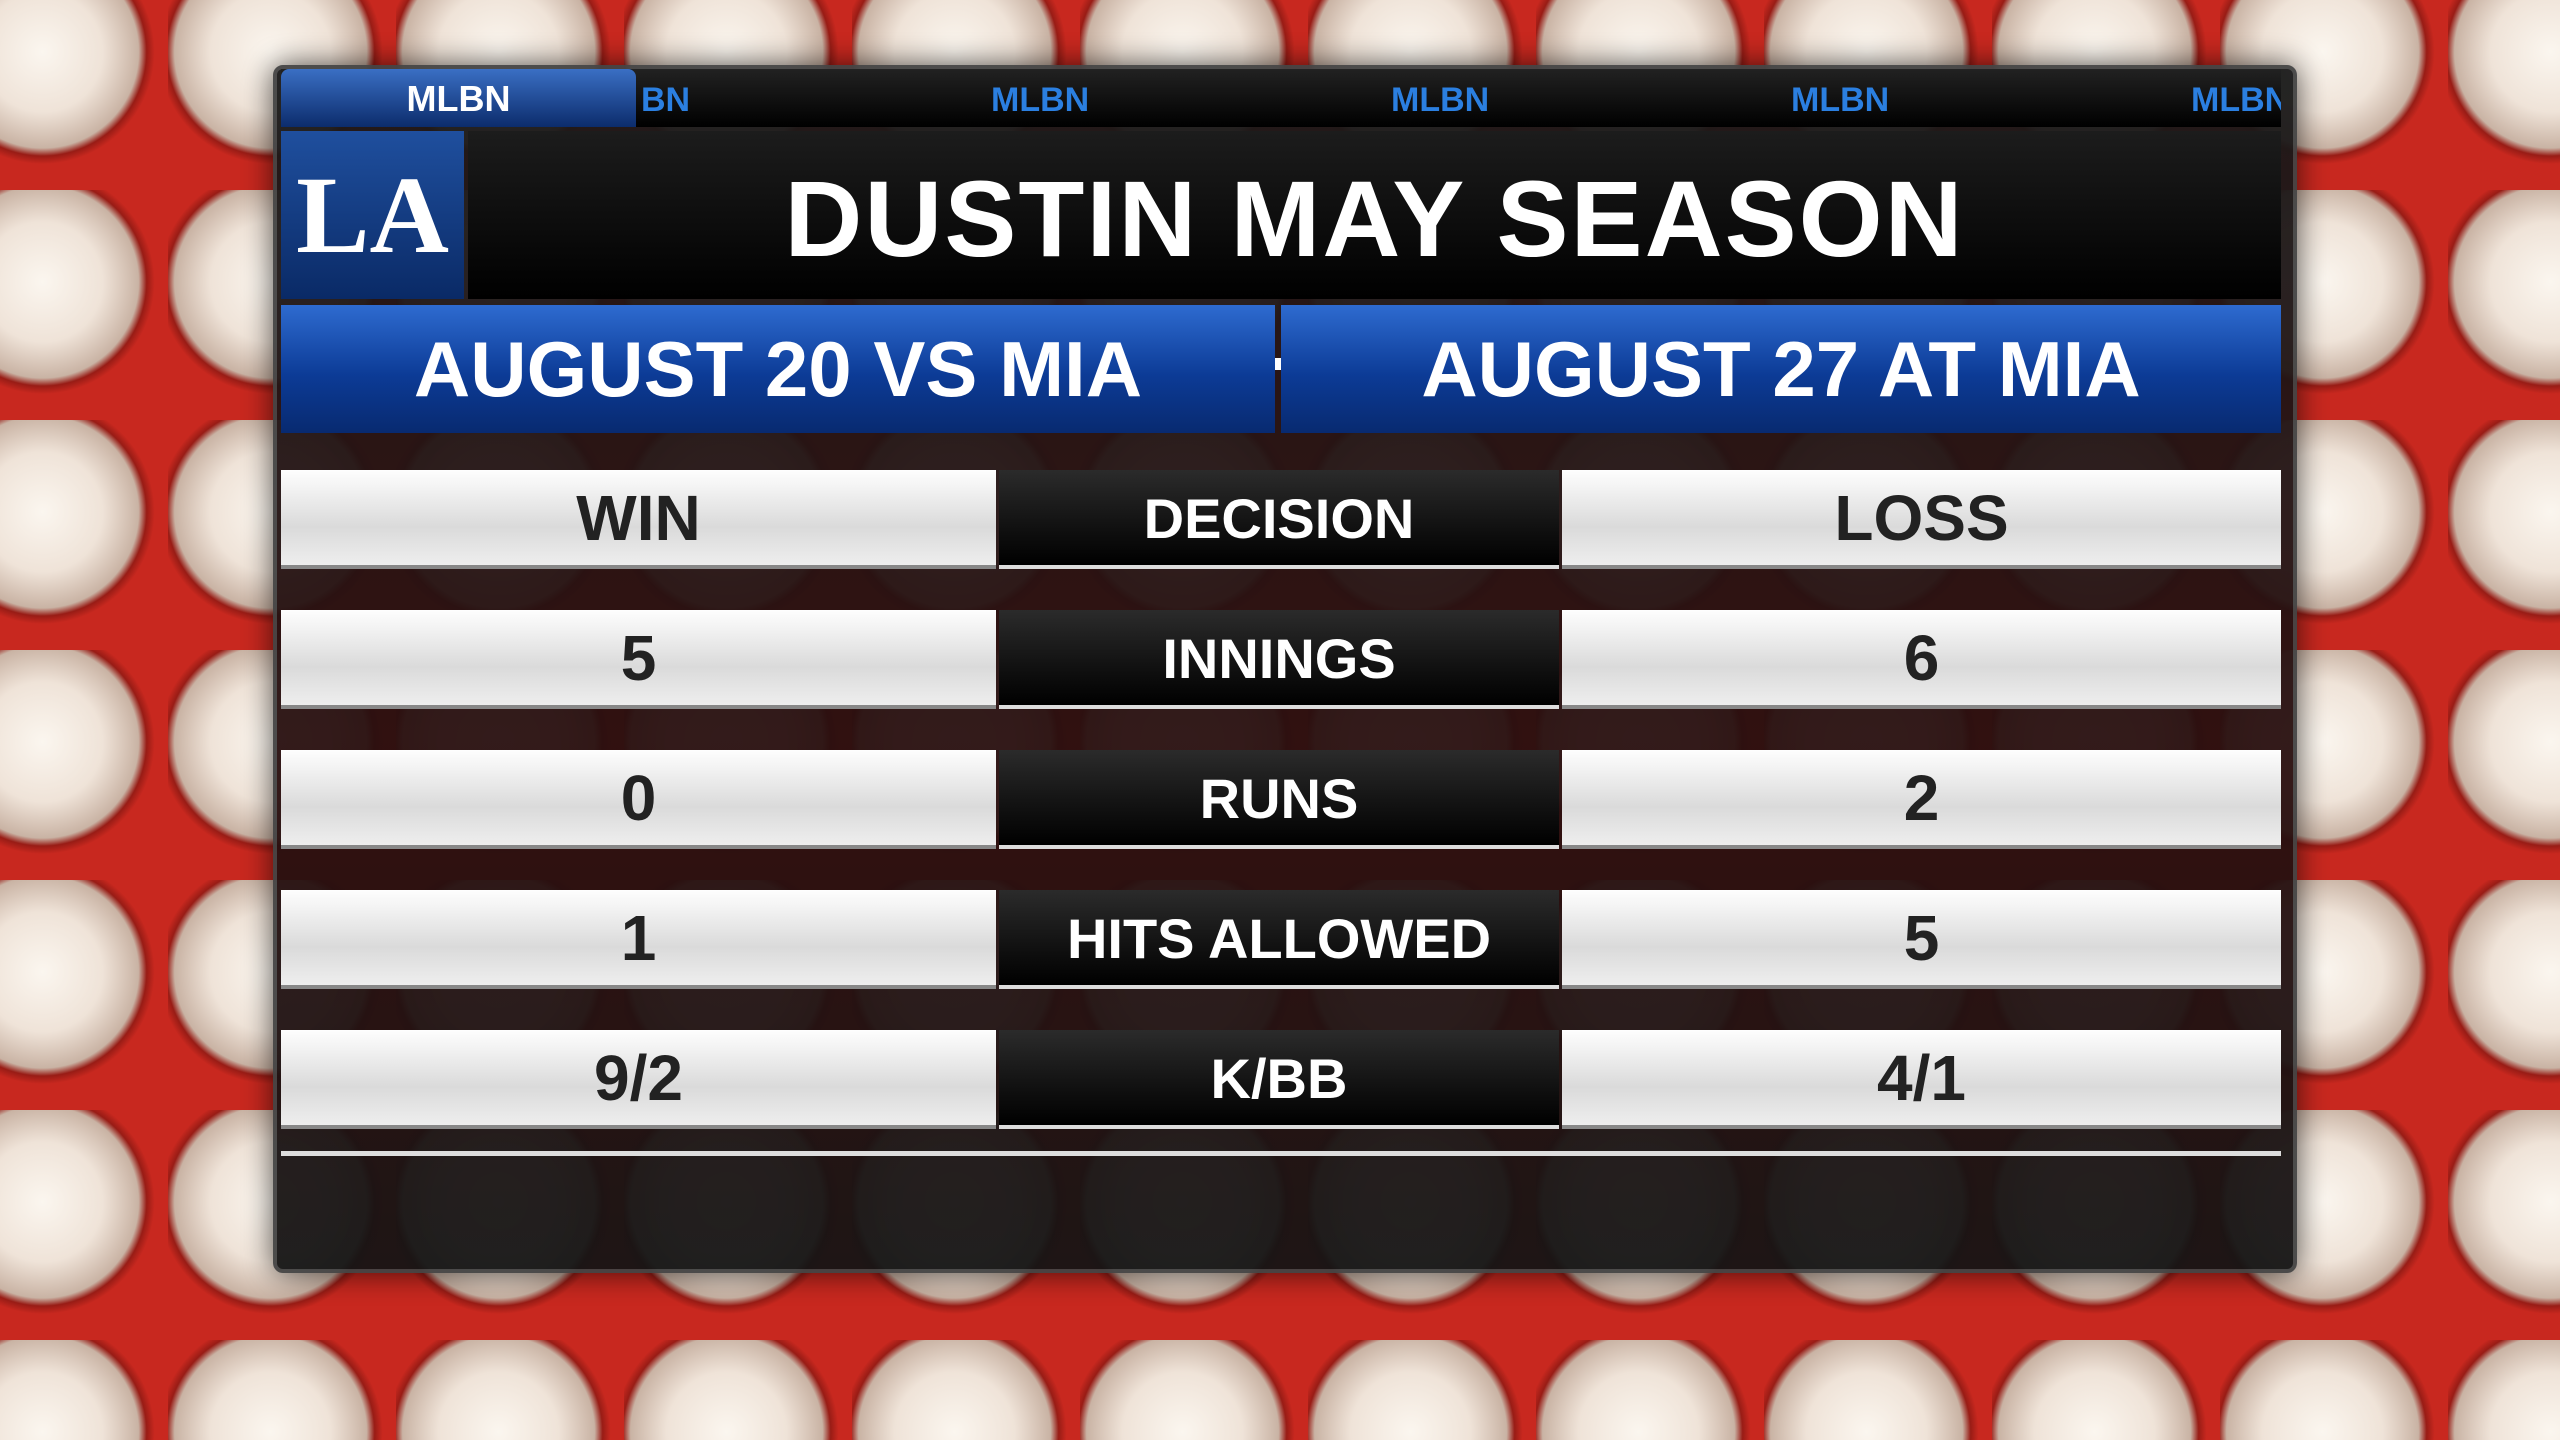 The height and width of the screenshot is (1440, 2560). What do you see at coordinates (778, 369) in the screenshot?
I see `column-header: AUGUST 20 VS MIA` at bounding box center [778, 369].